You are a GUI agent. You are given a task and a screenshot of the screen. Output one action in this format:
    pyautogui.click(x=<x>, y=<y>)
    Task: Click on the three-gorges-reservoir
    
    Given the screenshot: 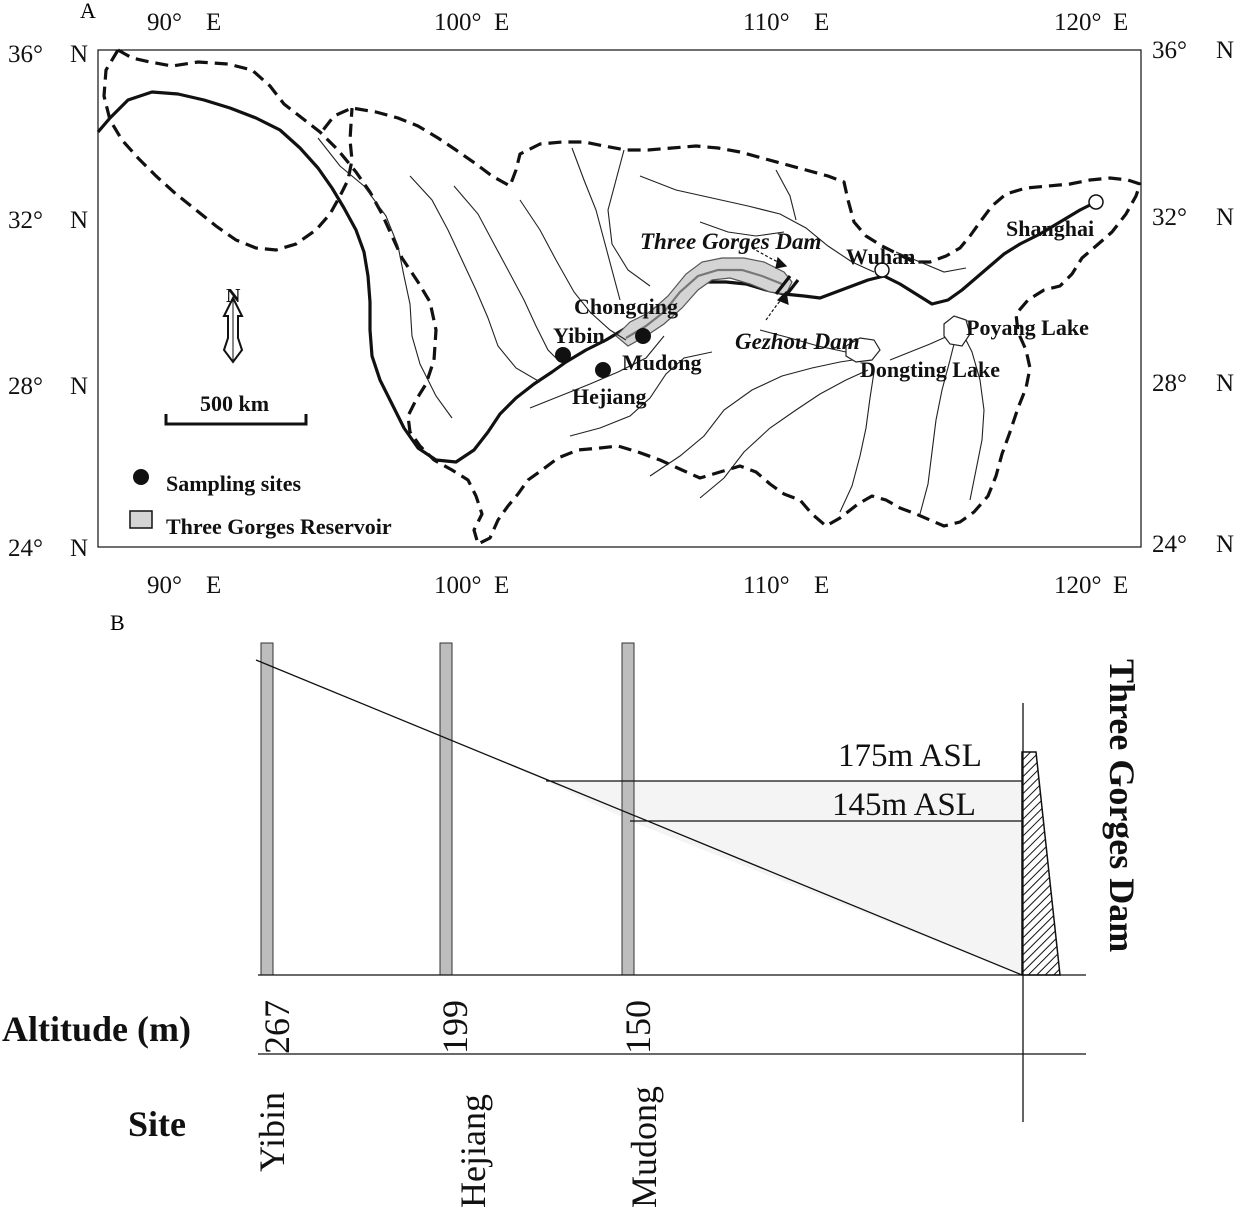 What is the action you would take?
    pyautogui.click(x=704, y=302)
    